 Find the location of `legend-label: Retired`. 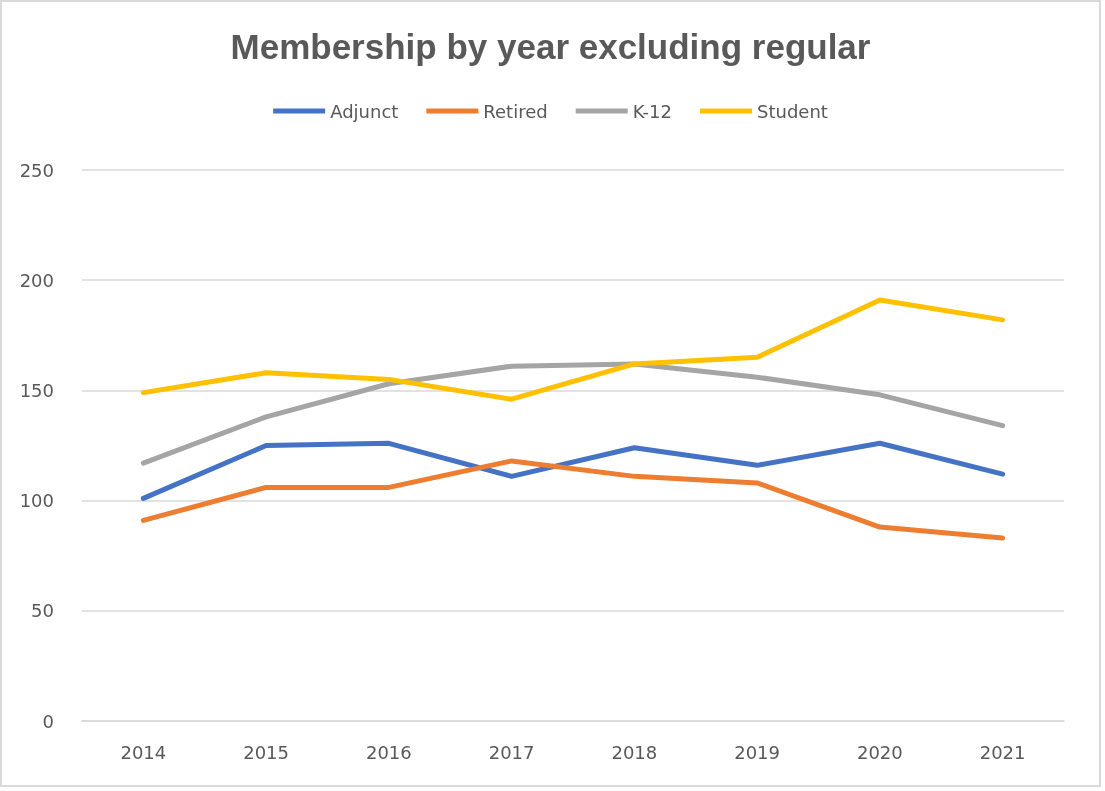

legend-label: Retired is located at coordinates (515, 111).